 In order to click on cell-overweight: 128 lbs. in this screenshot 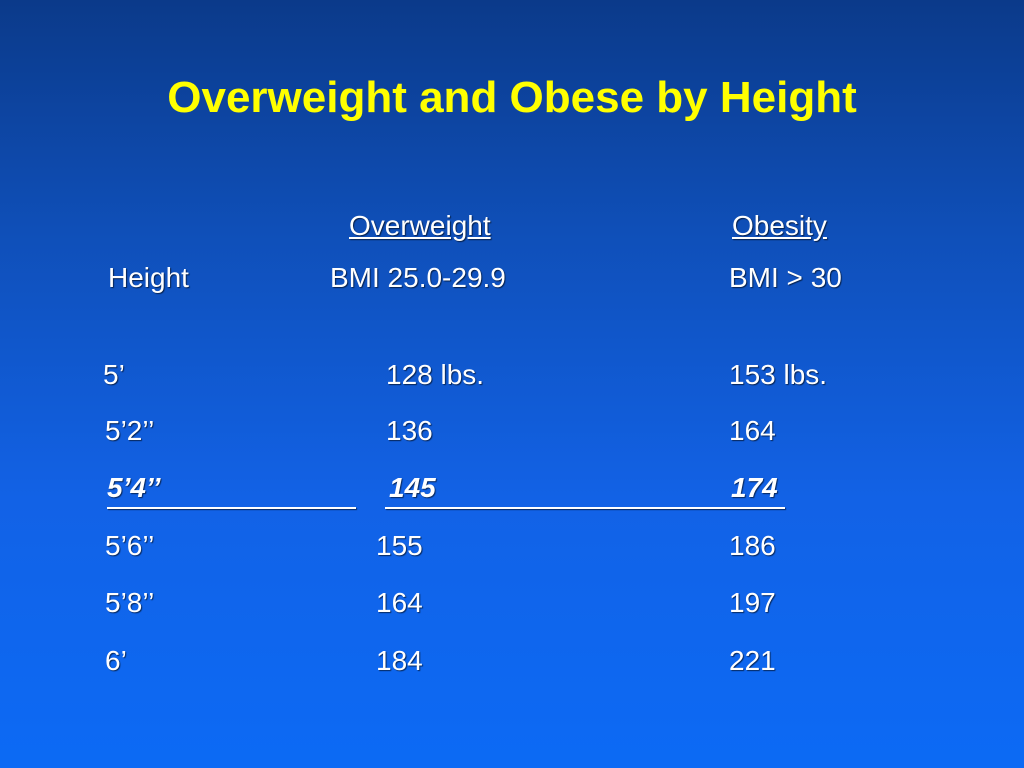, I will do `click(435, 374)`.